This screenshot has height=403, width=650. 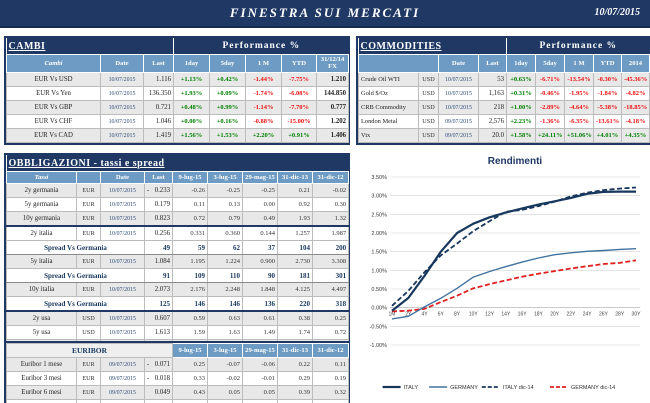 I want to click on chart-line-germany, so click(x=514, y=284).